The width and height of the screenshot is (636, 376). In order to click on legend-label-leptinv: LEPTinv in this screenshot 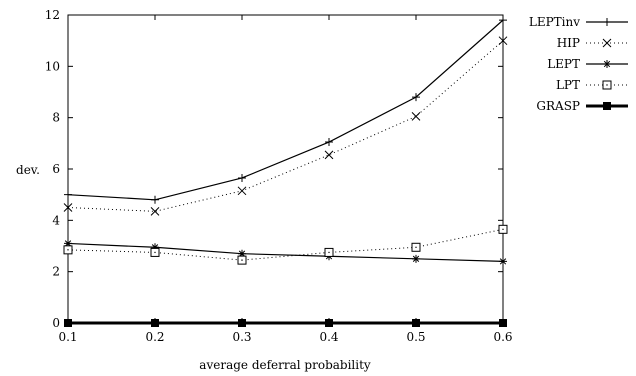, I will do `click(554, 22)`.